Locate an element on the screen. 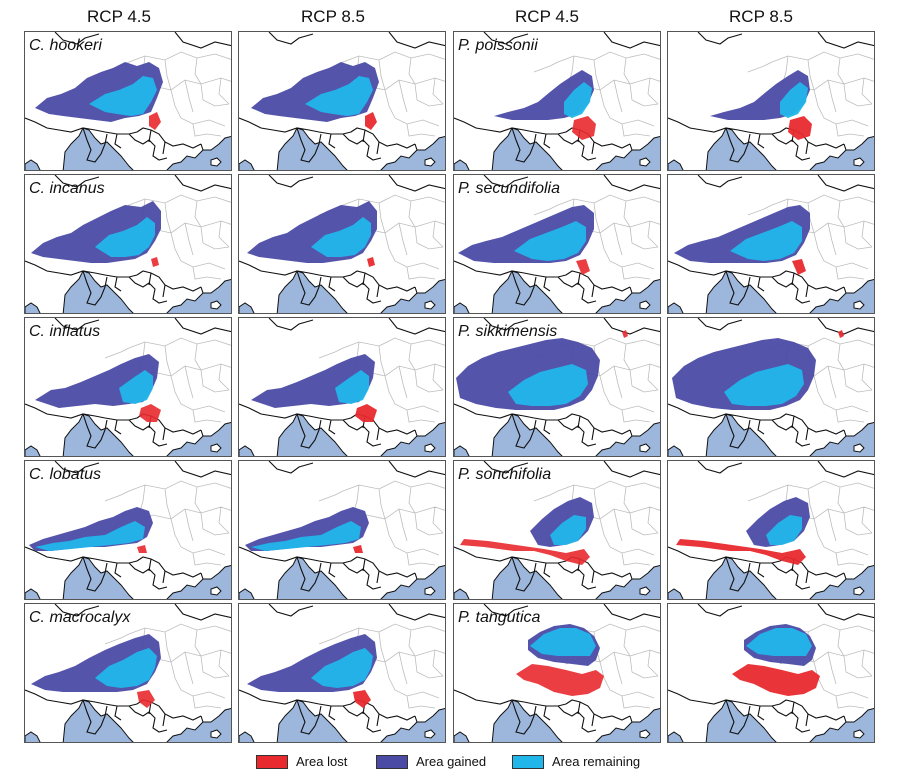 Image resolution: width=903 pixels, height=777 pixels. map-panel: C. inflatus is located at coordinates (128, 387).